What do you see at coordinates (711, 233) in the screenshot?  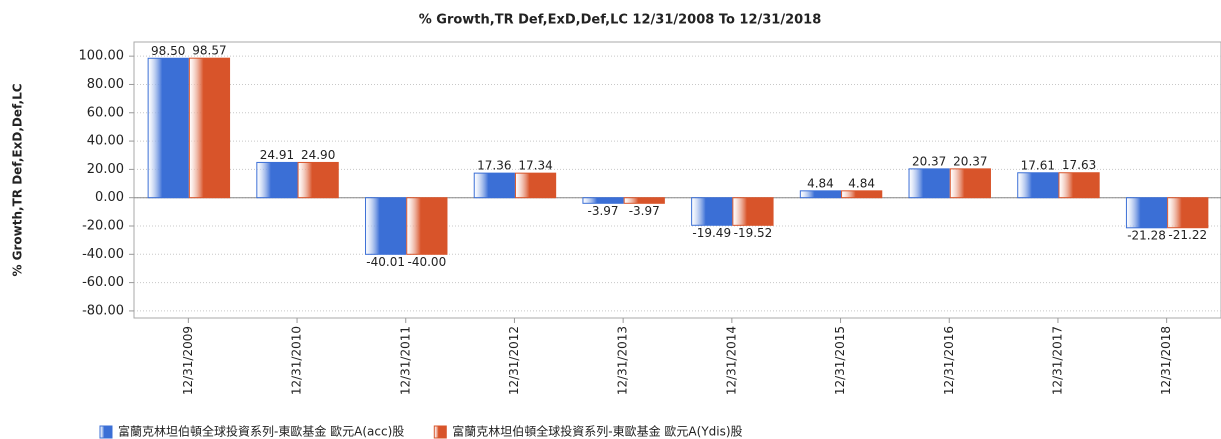 I see `data-label: -19.49` at bounding box center [711, 233].